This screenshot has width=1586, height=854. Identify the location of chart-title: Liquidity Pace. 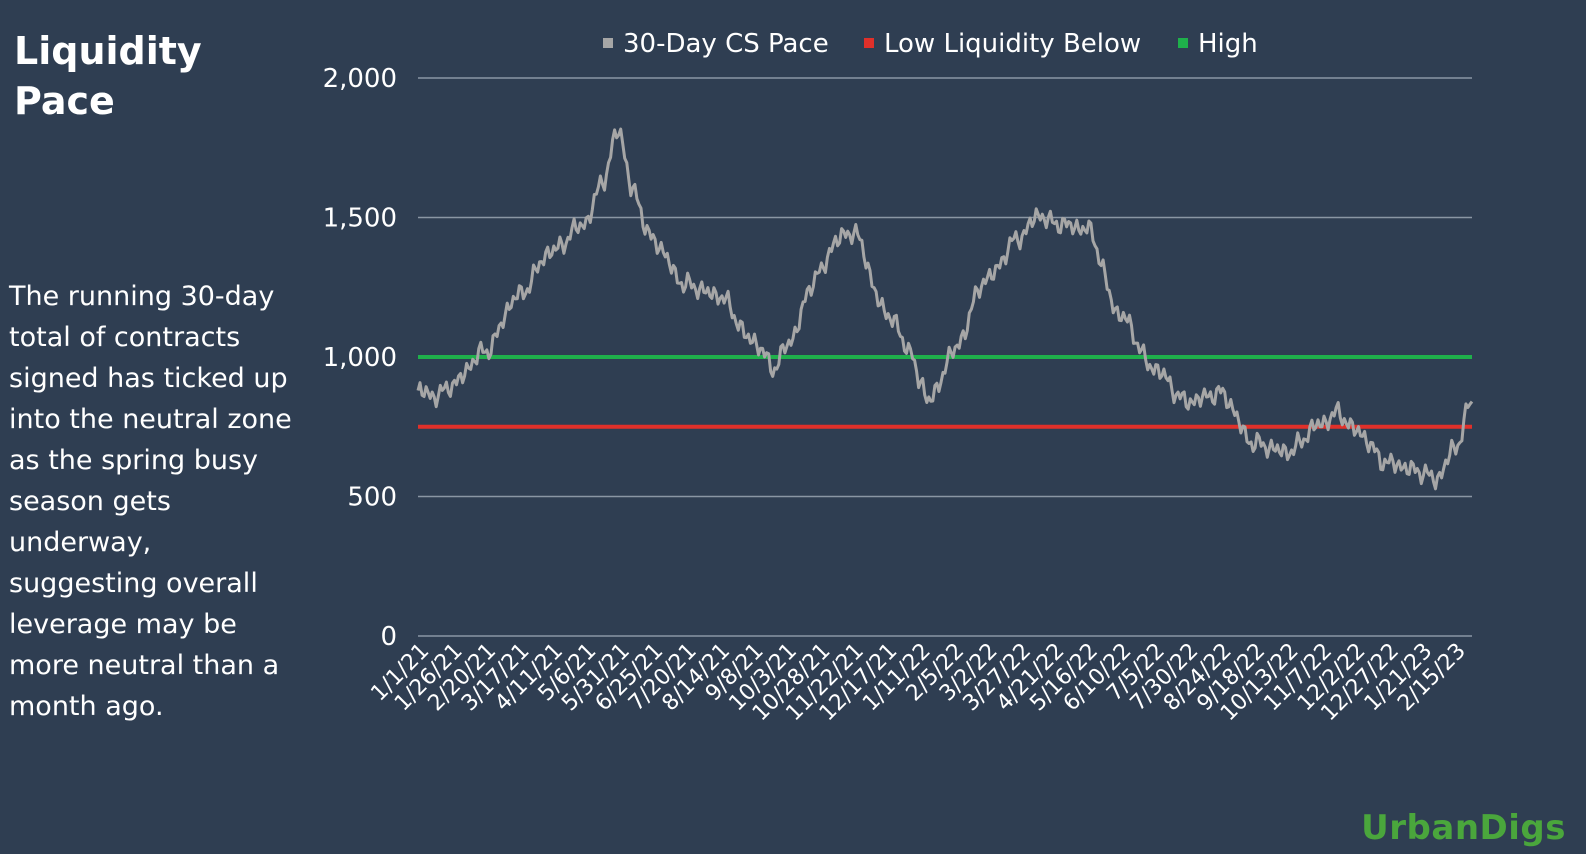
(108, 76).